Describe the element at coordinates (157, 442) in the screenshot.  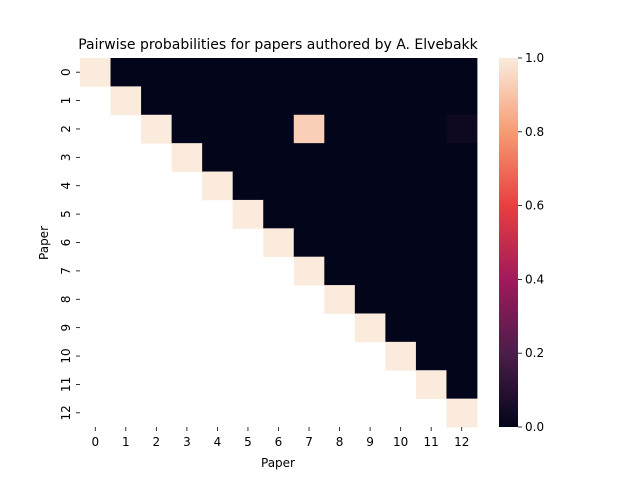
I see `x-tick-label: 2` at that location.